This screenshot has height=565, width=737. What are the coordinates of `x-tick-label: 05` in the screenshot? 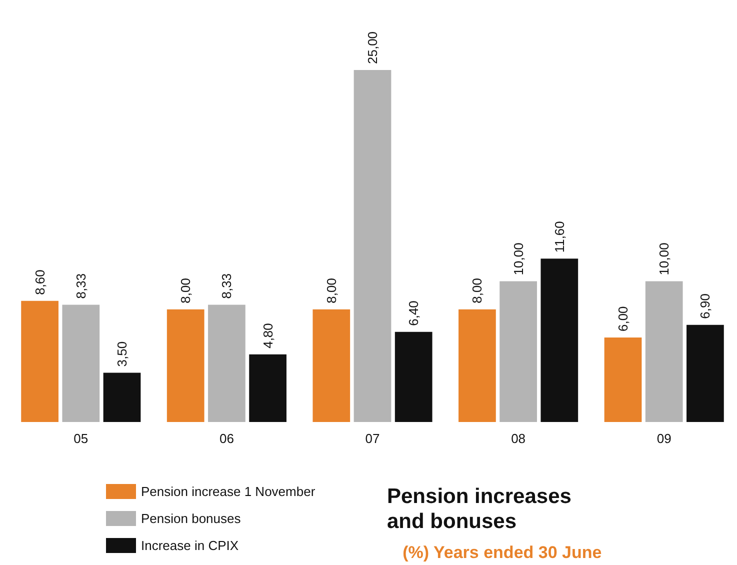 It's located at (81, 438).